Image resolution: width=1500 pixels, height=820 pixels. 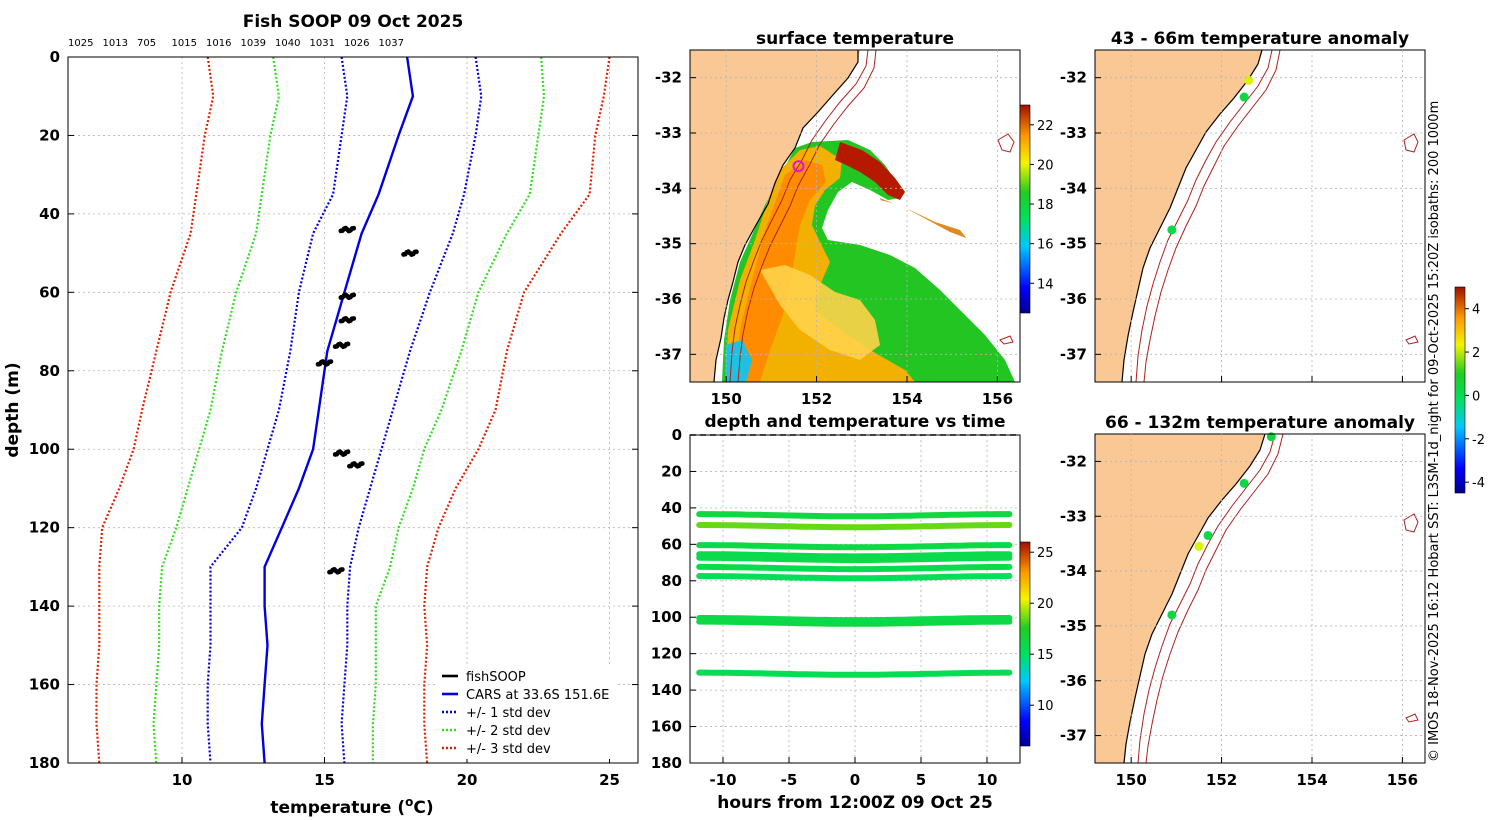 I want to click on y-tick-label: 80, so click(x=49, y=371).